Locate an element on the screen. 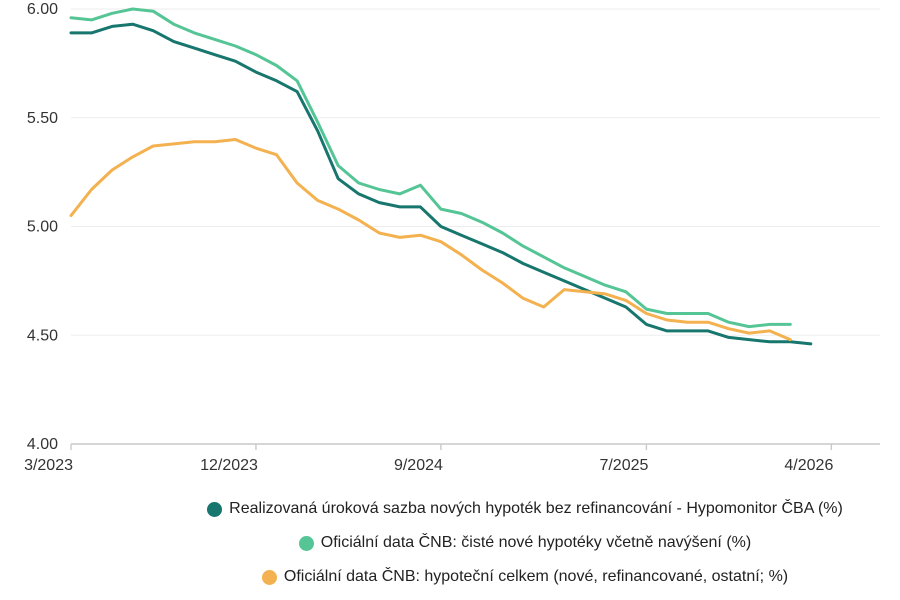  x-axis-label: 12/2023 is located at coordinates (229, 465).